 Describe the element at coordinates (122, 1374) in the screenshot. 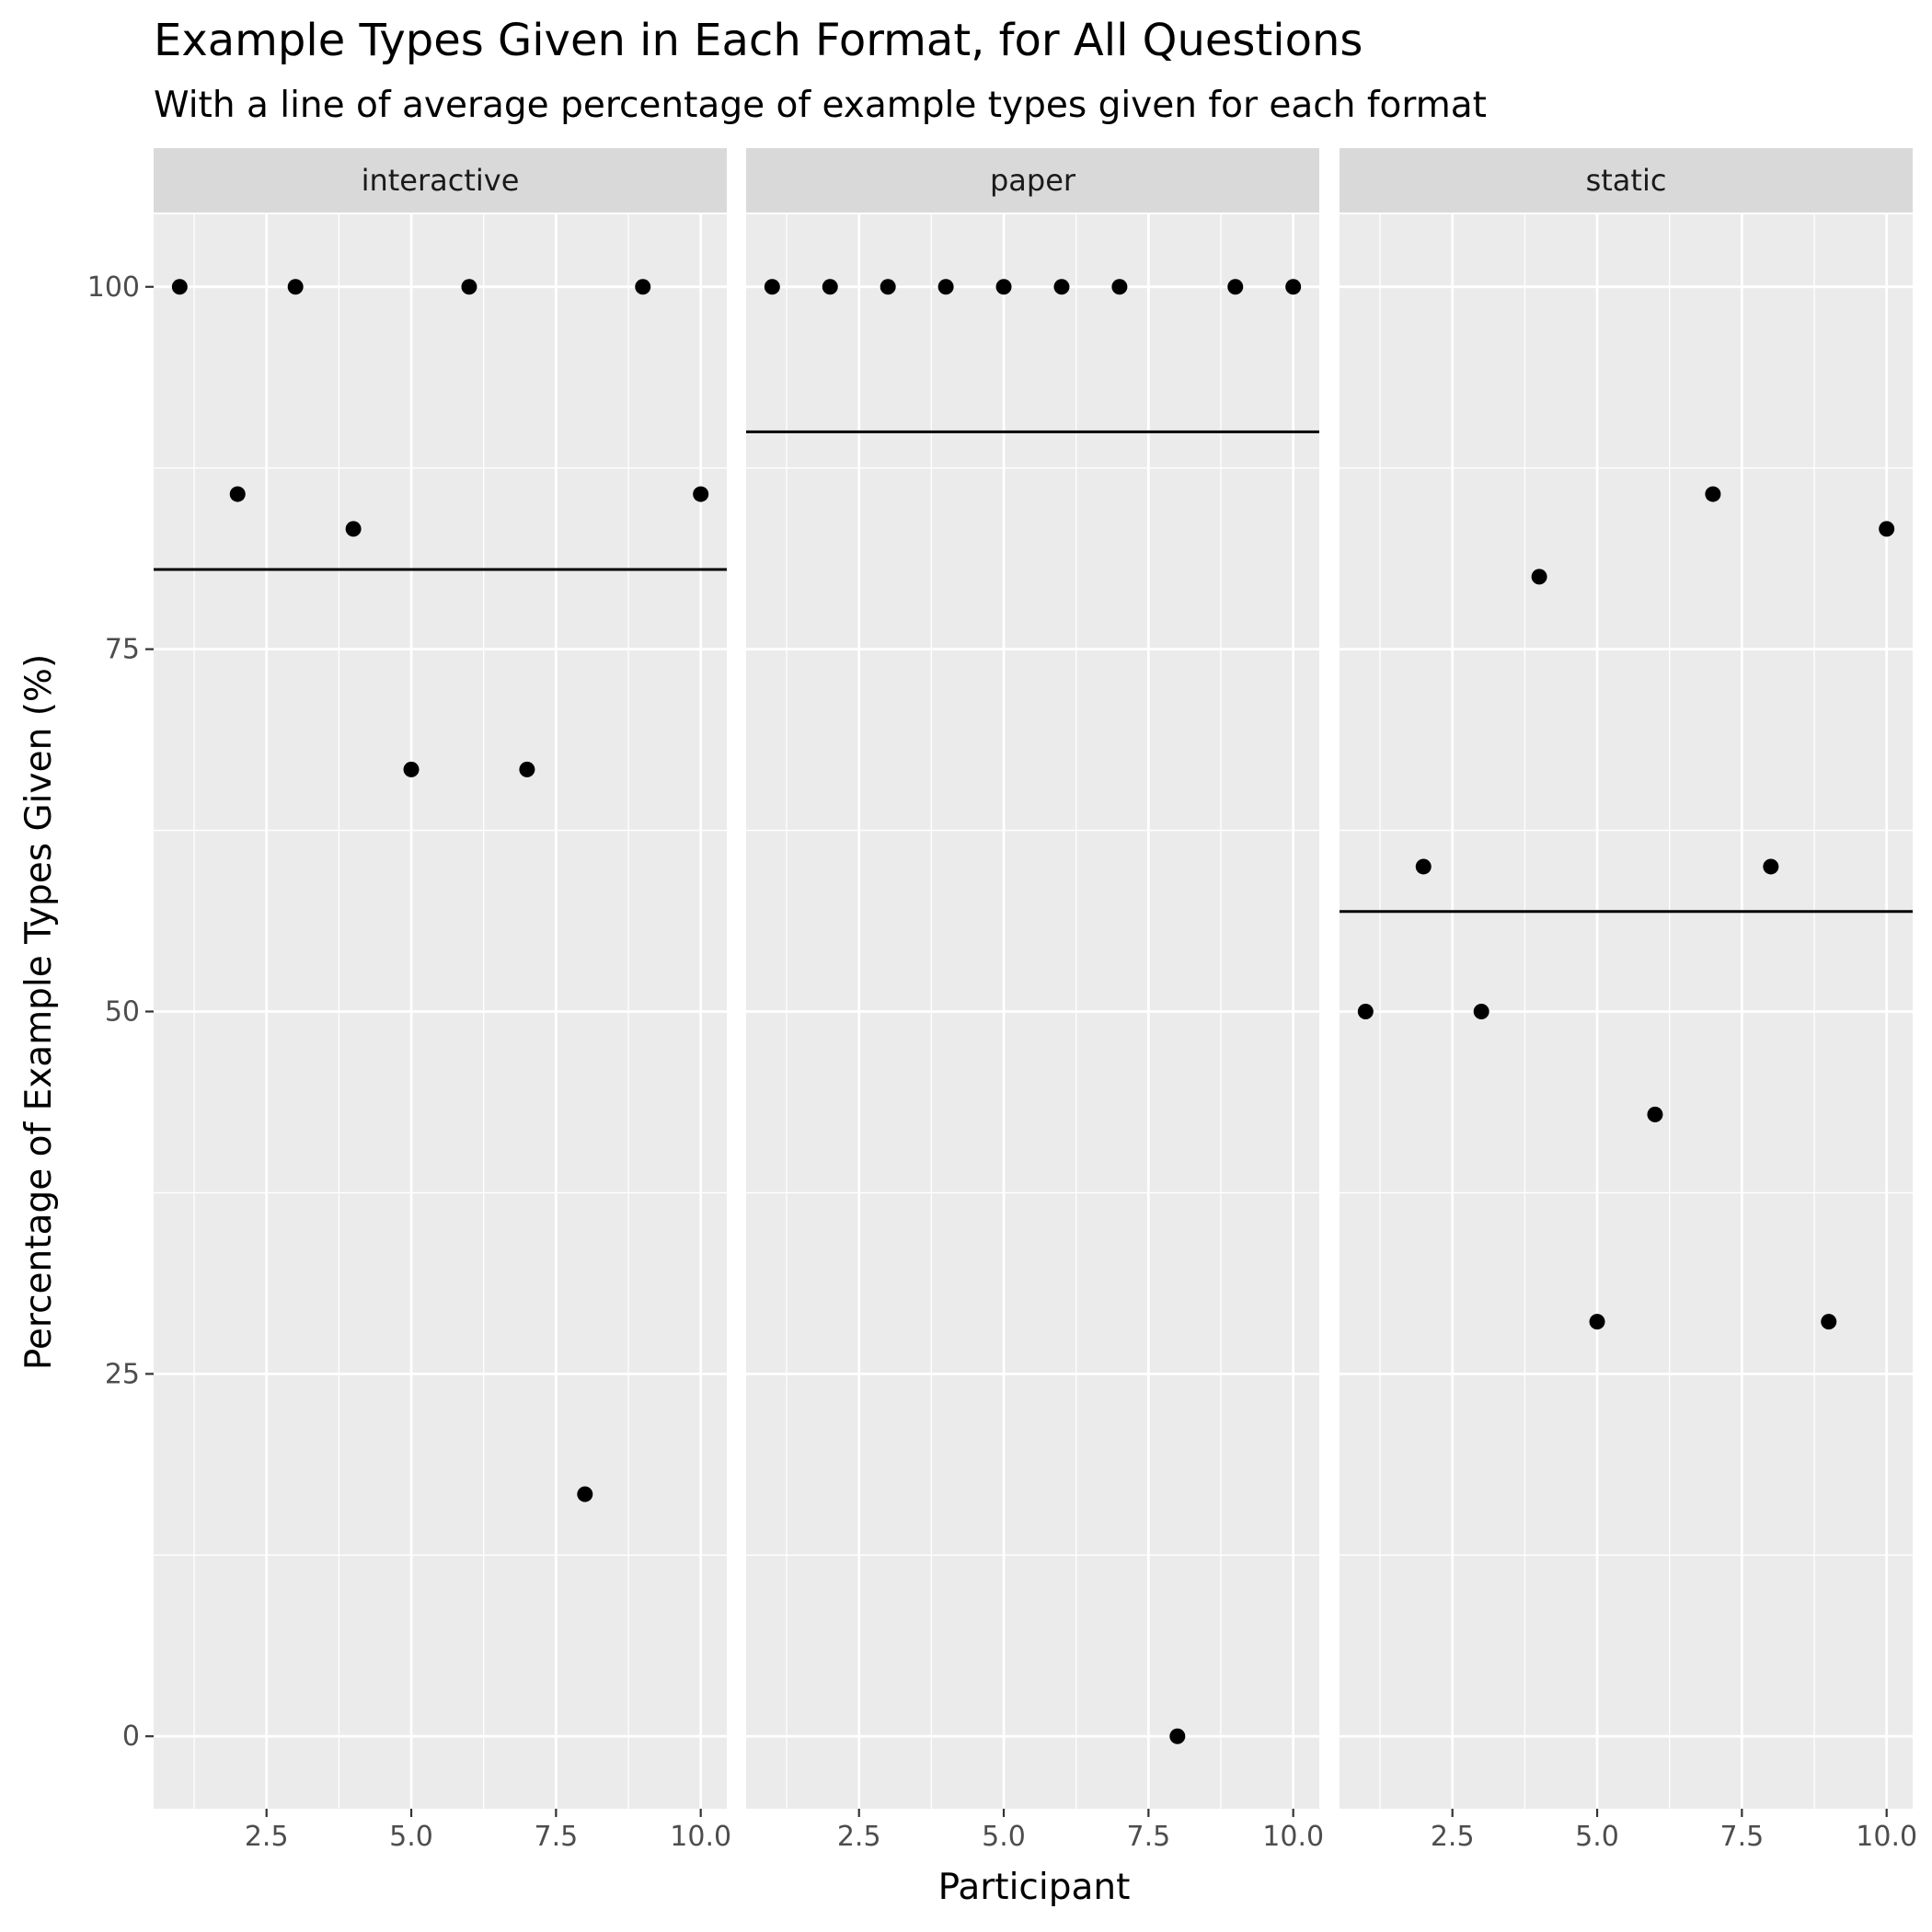

I see `y-tick-label: 25` at that location.